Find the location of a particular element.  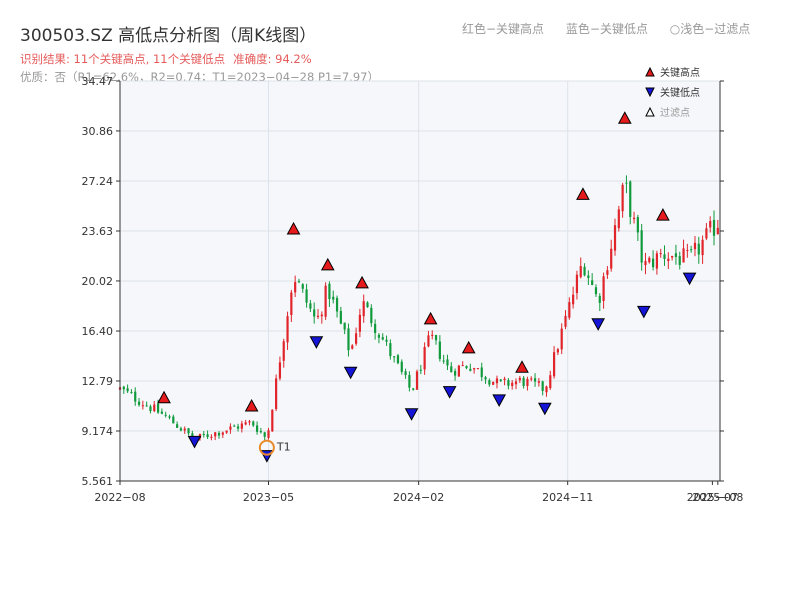

legend-label: 关键高点 is located at coordinates (680, 72).